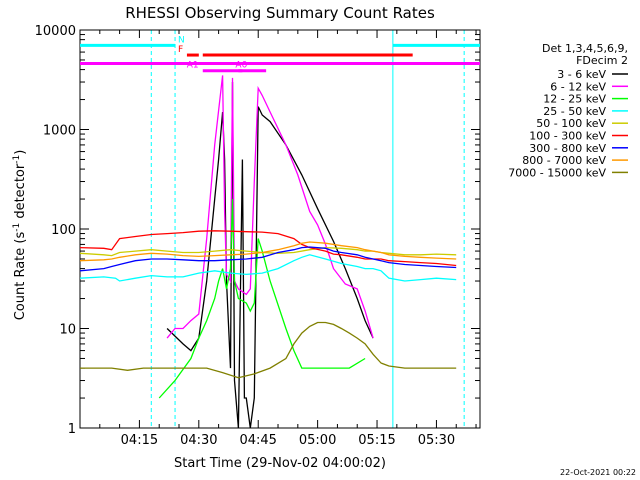 This screenshot has width=640, height=480. Describe the element at coordinates (574, 111) in the screenshot. I see `legend-label: 25 - 50 keV` at that location.